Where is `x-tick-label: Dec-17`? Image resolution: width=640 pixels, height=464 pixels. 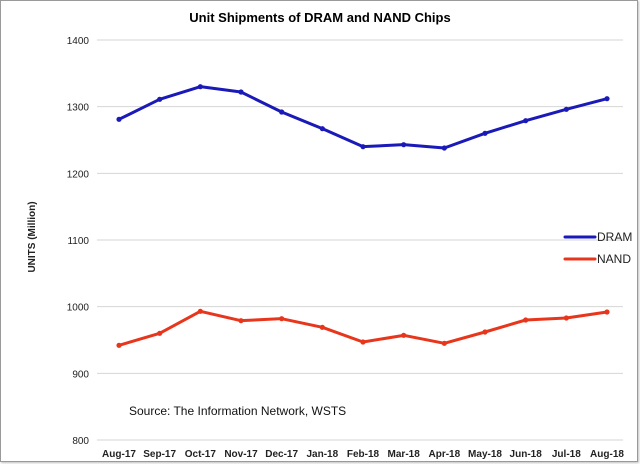 x-tick-label: Dec-17 is located at coordinates (281, 454).